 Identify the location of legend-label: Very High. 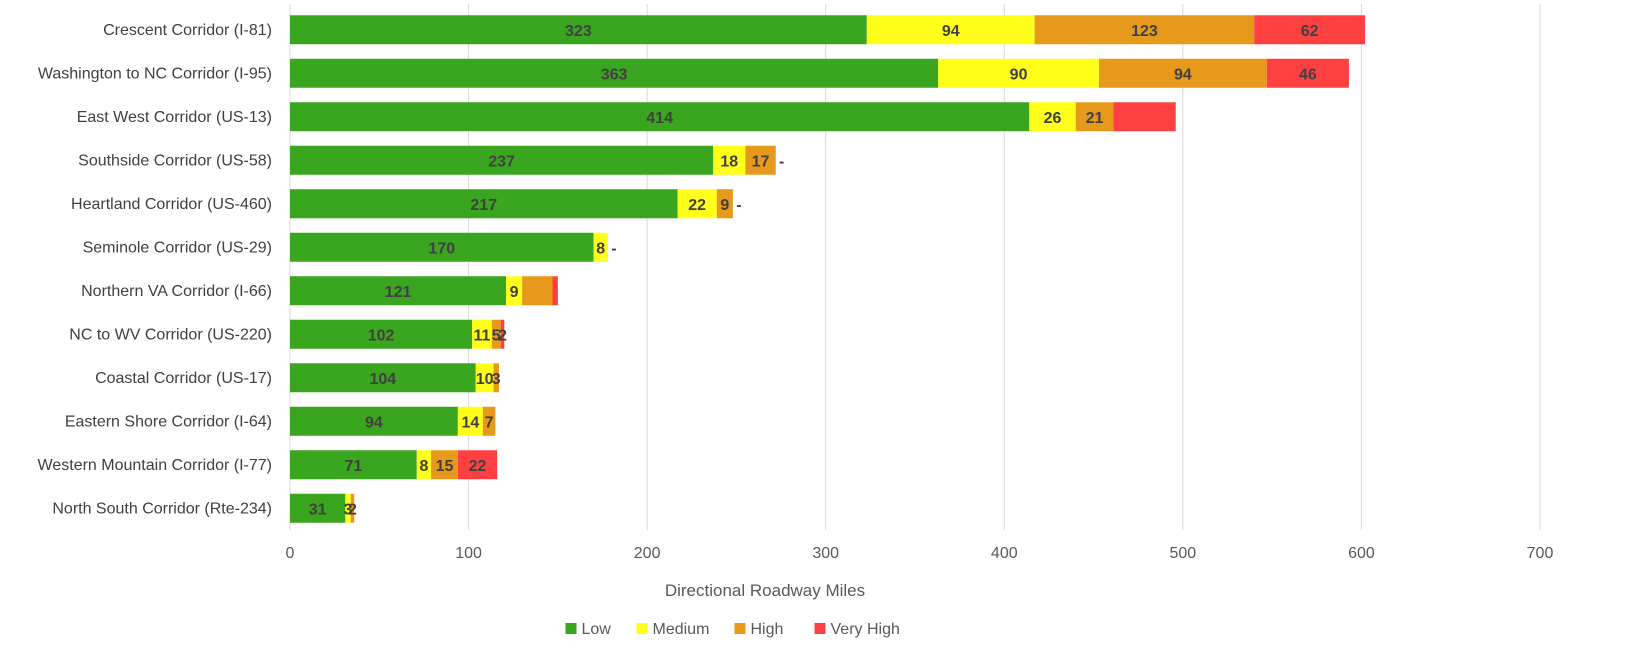
(865, 629).